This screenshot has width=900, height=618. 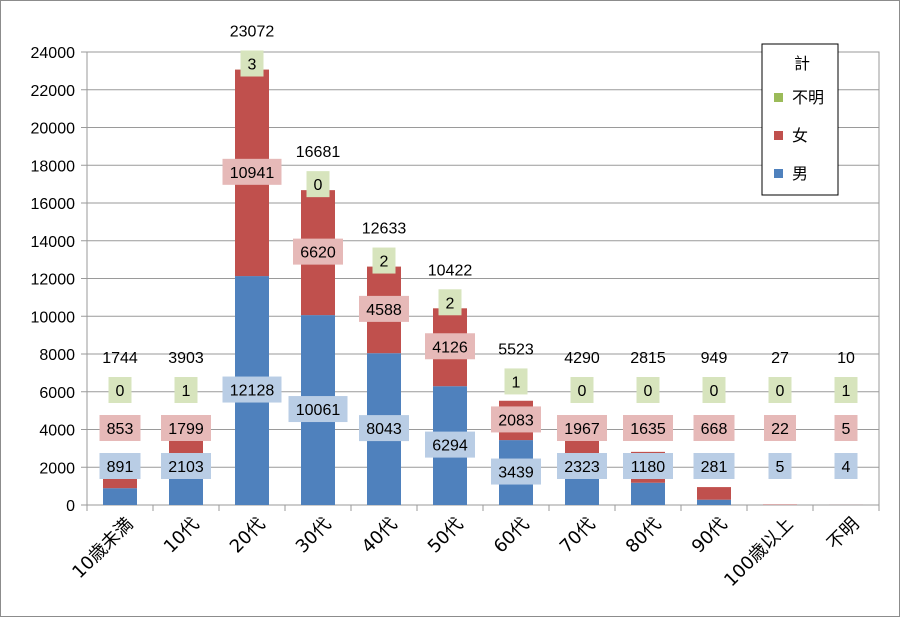 I want to click on segment-label: 853, so click(x=120, y=429).